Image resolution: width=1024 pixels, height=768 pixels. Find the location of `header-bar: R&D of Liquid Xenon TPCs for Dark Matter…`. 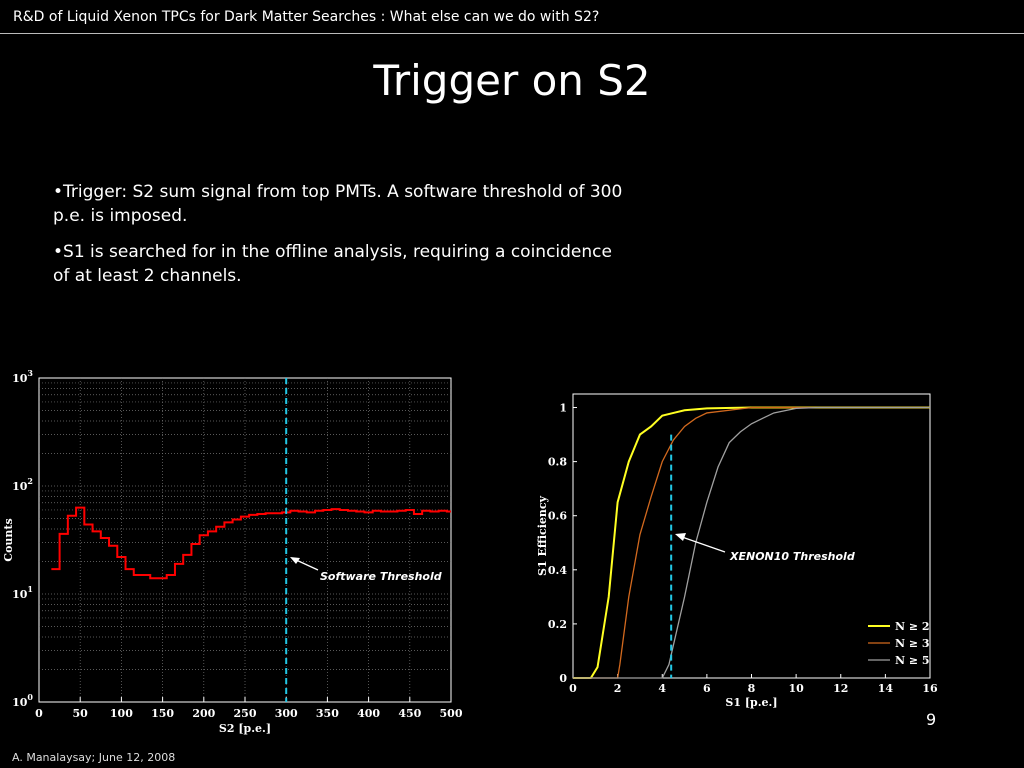

header-bar: R&D of Liquid Xenon TPCs for Dark Matter… is located at coordinates (512, 17).